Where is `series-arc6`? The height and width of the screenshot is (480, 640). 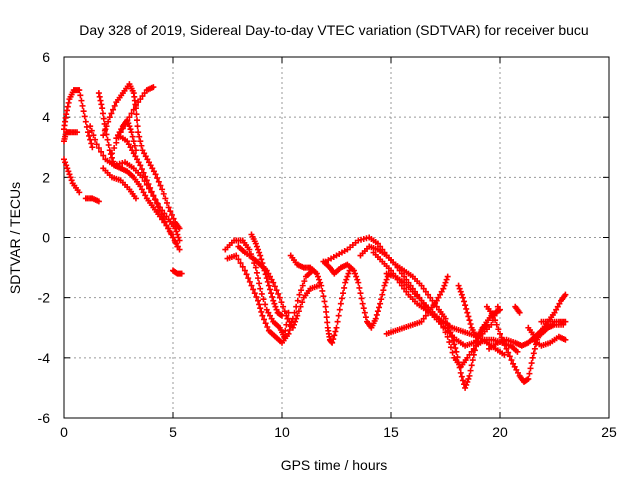
series-arc6 is located at coordinates (119, 183).